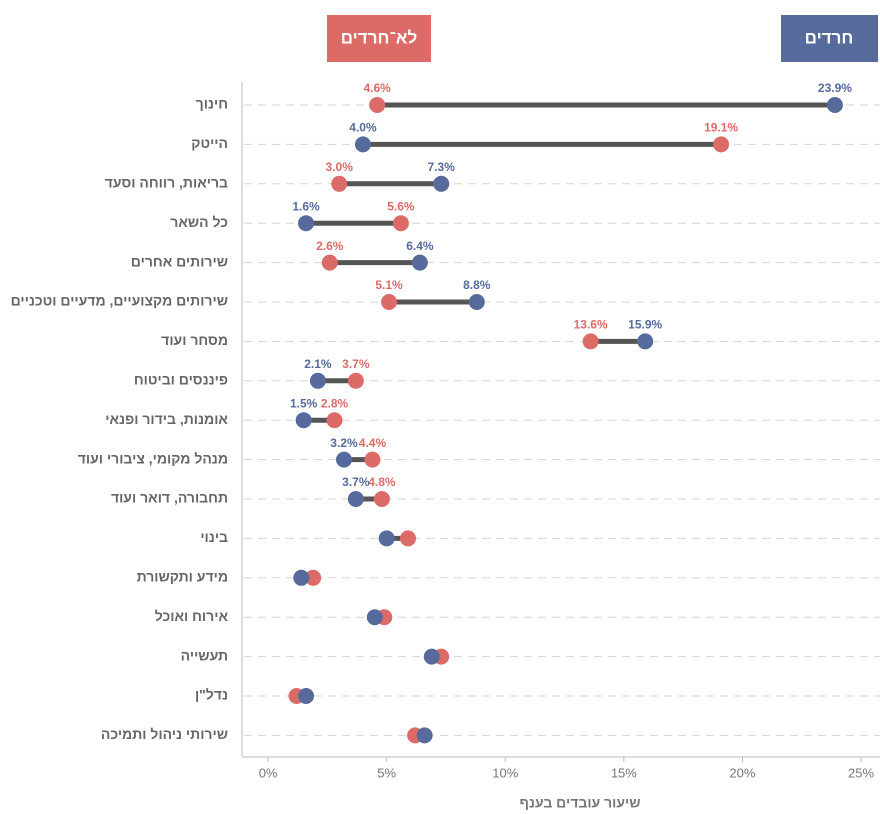 The height and width of the screenshot is (814, 880). I want to click on category-label: תעשייה, so click(204, 655).